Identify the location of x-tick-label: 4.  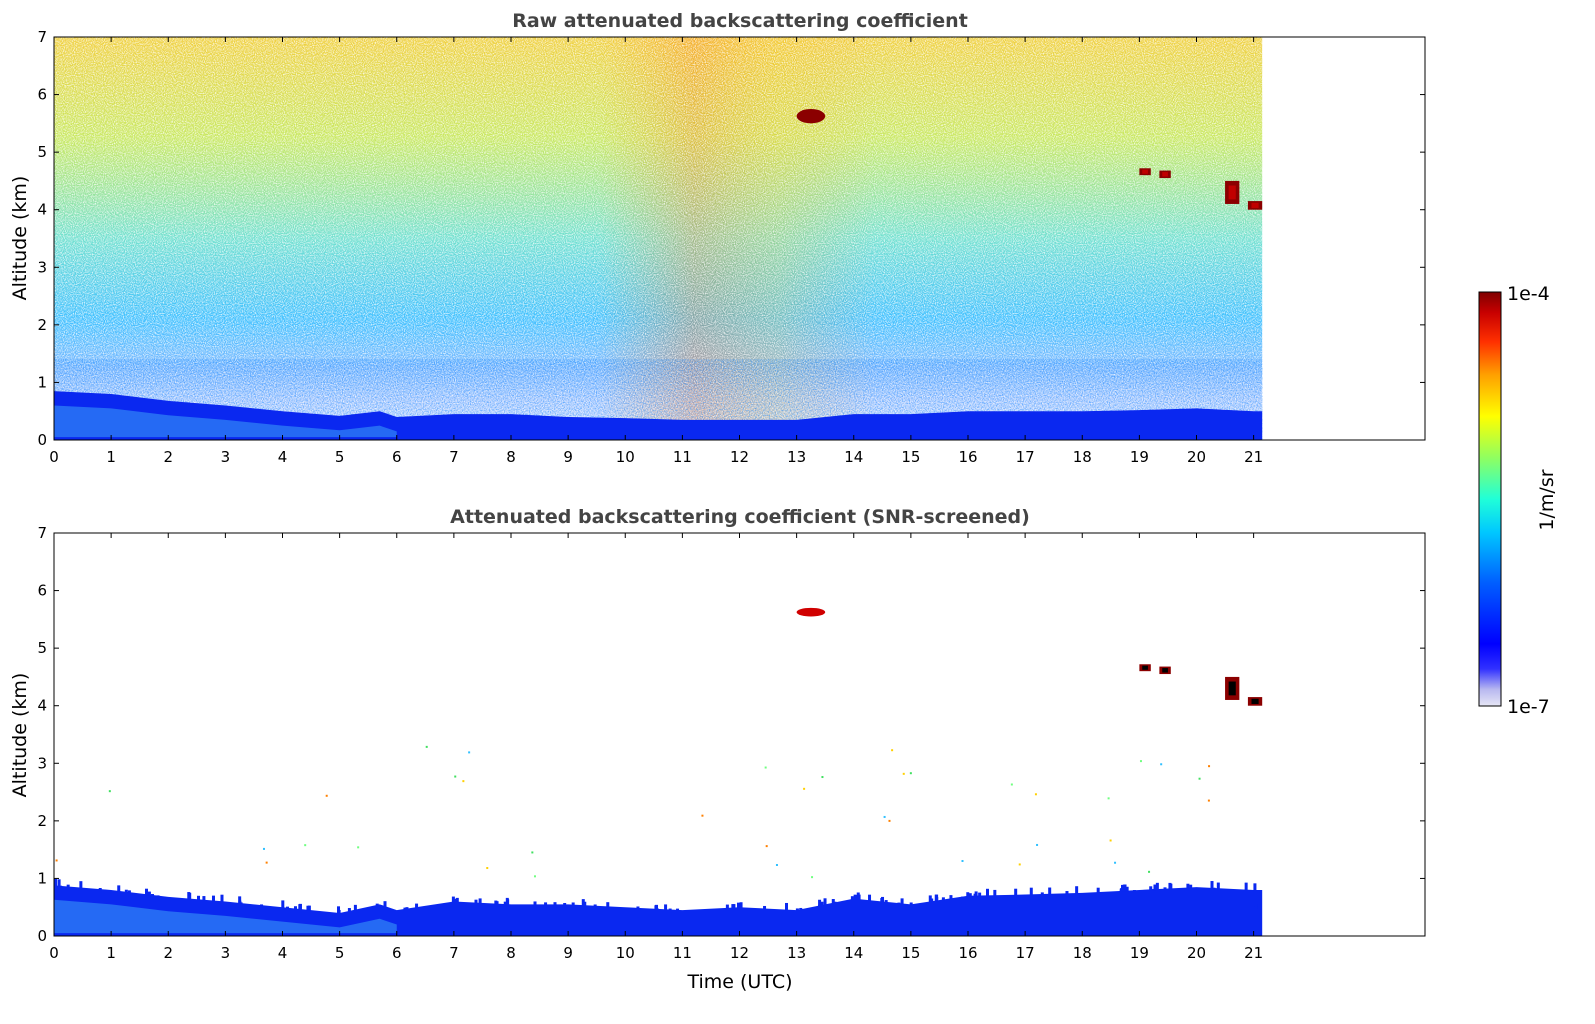
(283, 457).